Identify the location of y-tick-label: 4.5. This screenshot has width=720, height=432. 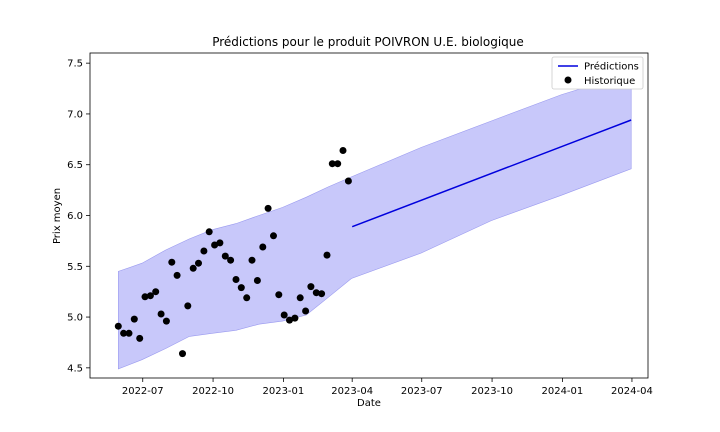
(75, 368).